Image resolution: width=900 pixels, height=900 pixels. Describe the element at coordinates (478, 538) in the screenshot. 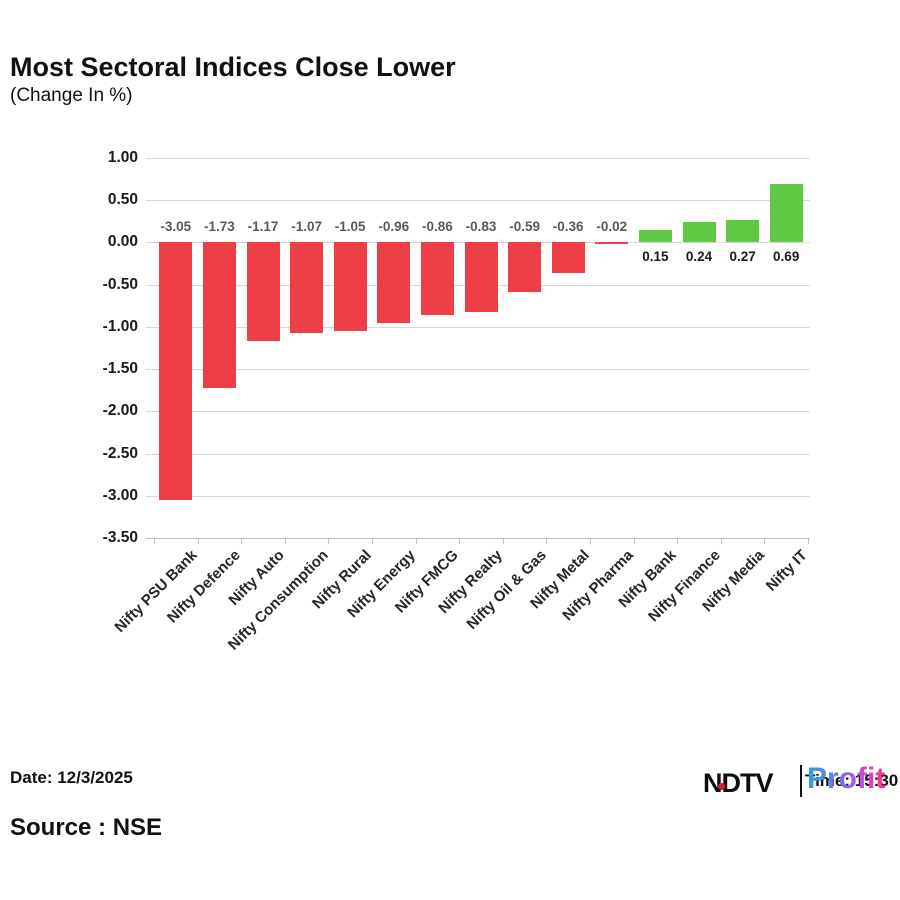

I see `gridline-y--3.50` at that location.